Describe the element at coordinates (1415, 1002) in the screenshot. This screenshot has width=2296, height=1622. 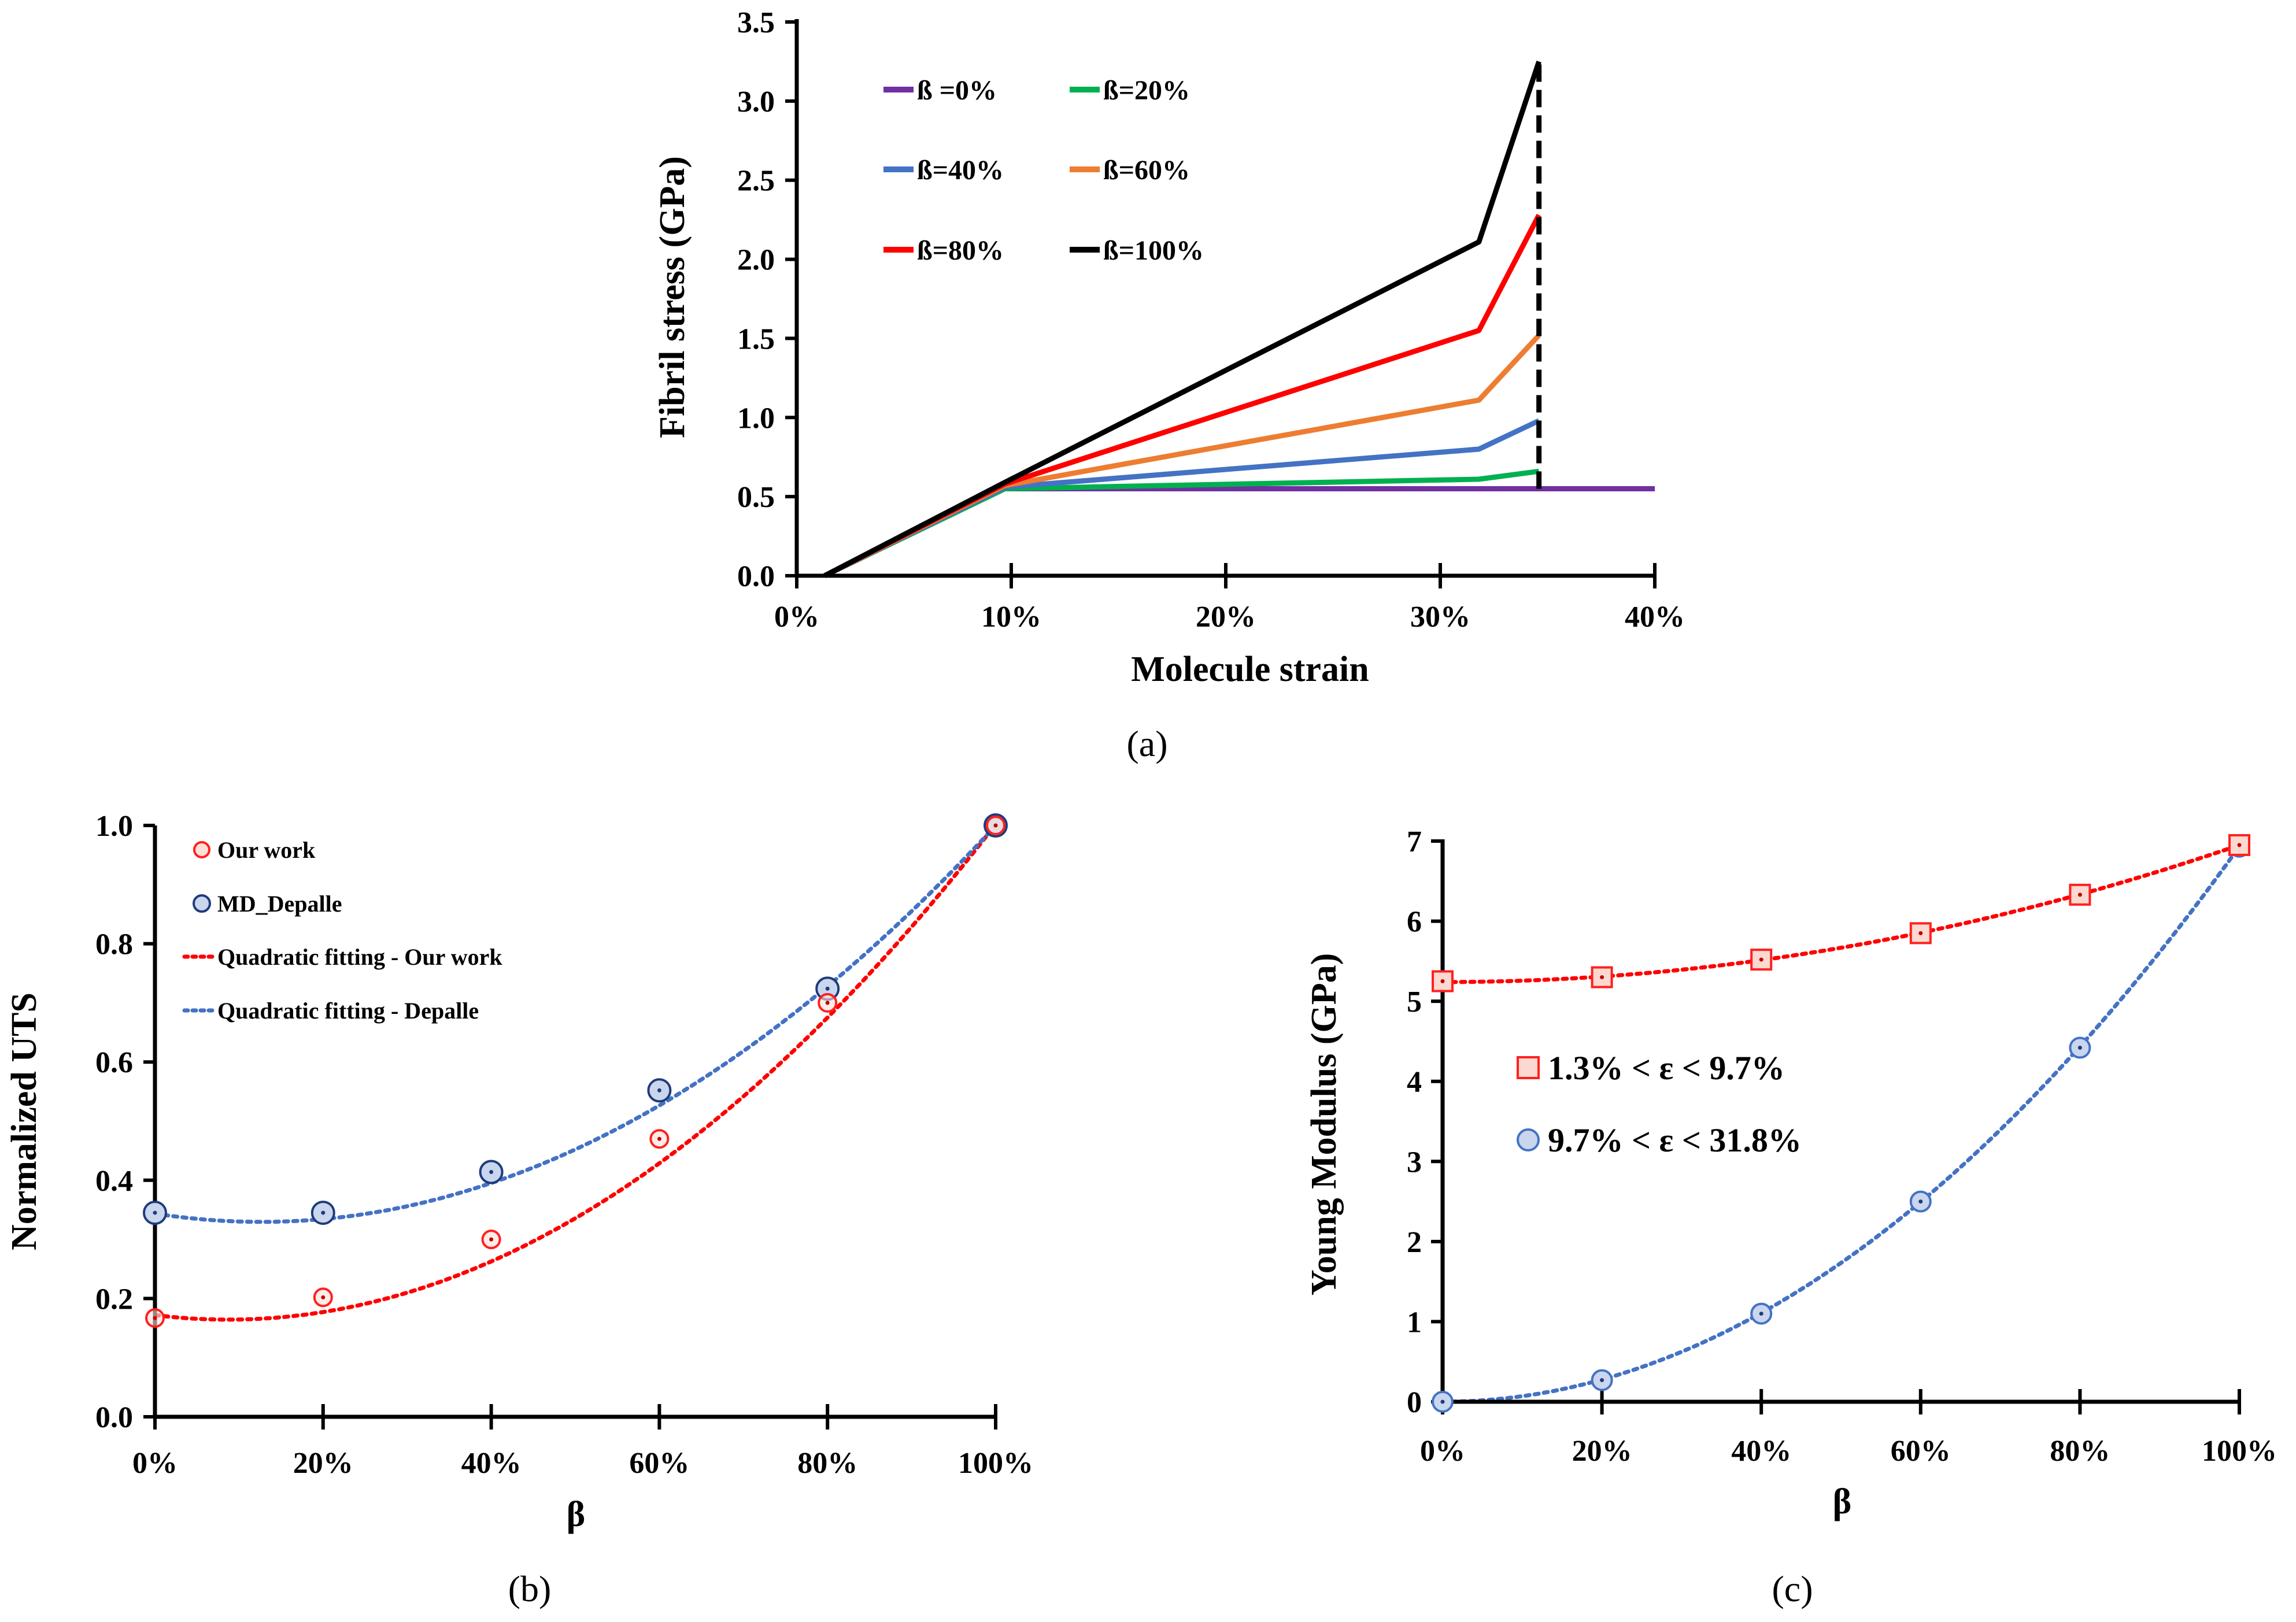
I see `c-y-tick-label: 5` at that location.